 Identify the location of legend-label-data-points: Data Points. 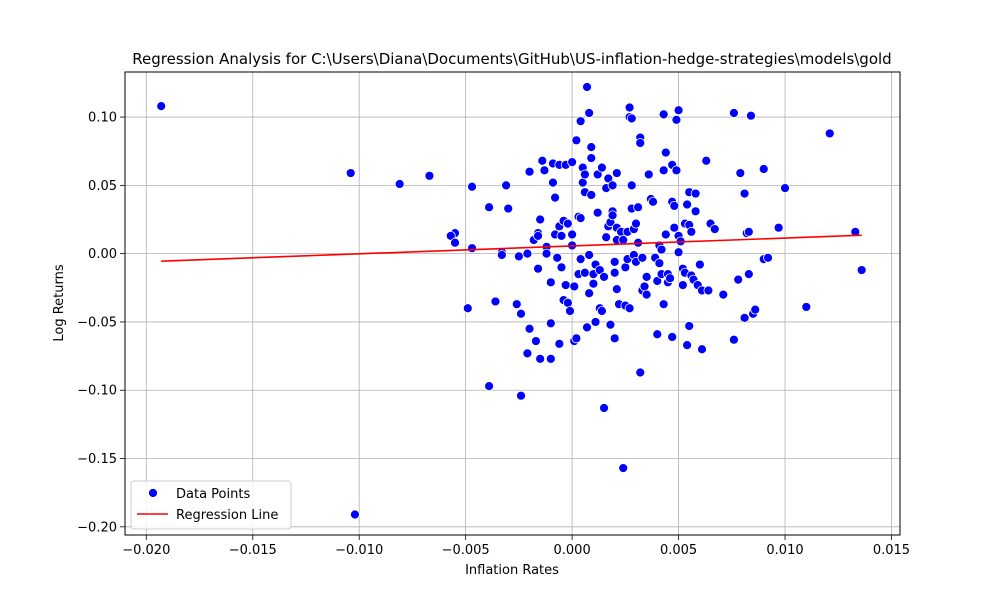
(213, 494).